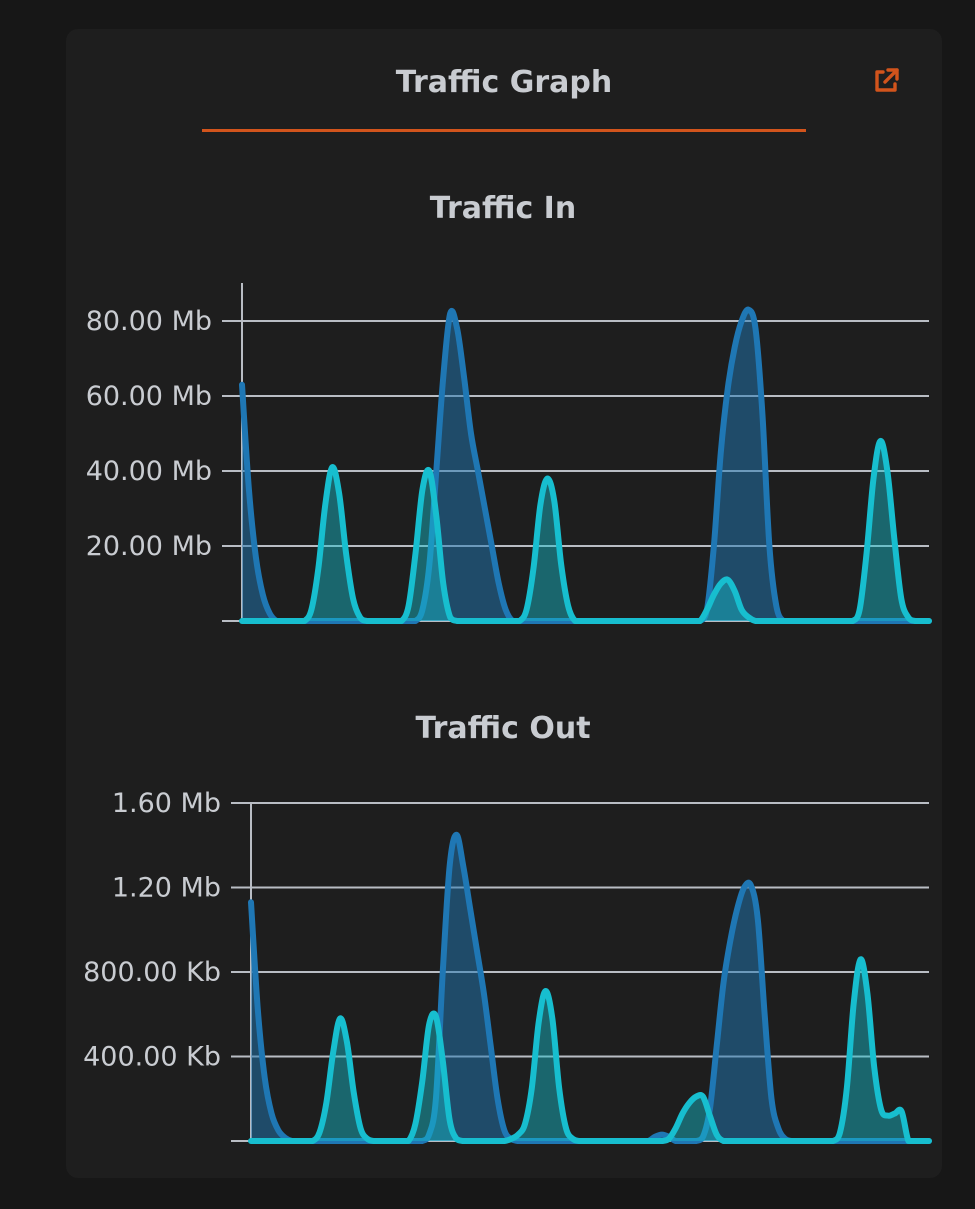 Image resolution: width=975 pixels, height=1209 pixels. What do you see at coordinates (149, 321) in the screenshot?
I see `y-tick-label: 80.00 Mb` at bounding box center [149, 321].